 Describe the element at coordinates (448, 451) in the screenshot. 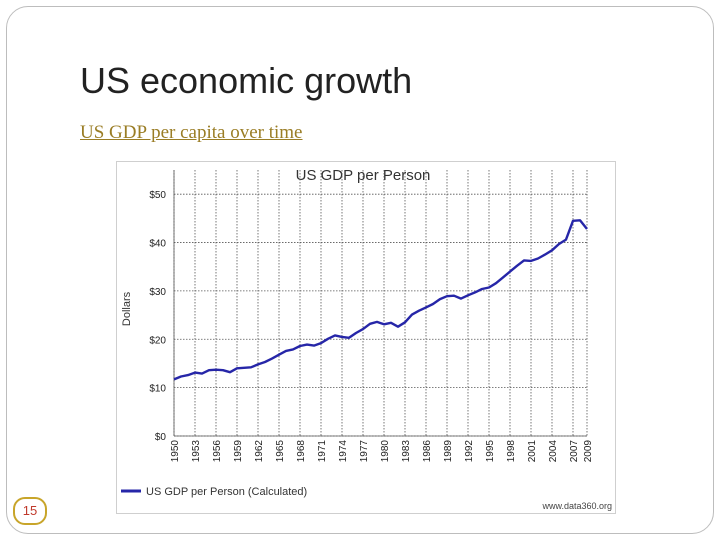

I see `x-tick-label: 1989` at that location.